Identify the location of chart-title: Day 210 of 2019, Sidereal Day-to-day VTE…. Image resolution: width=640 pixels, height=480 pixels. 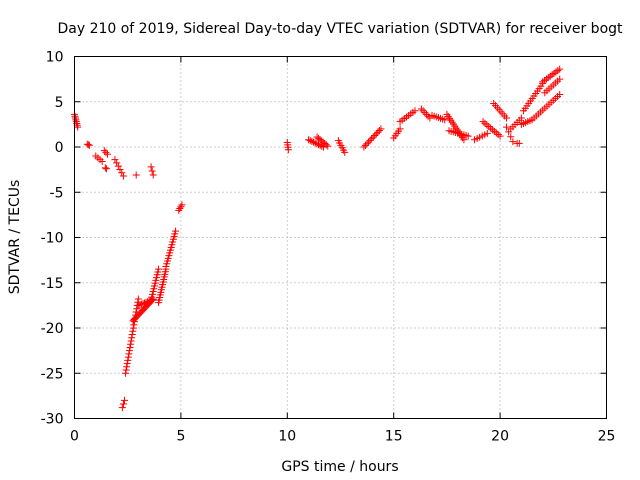
(340, 29).